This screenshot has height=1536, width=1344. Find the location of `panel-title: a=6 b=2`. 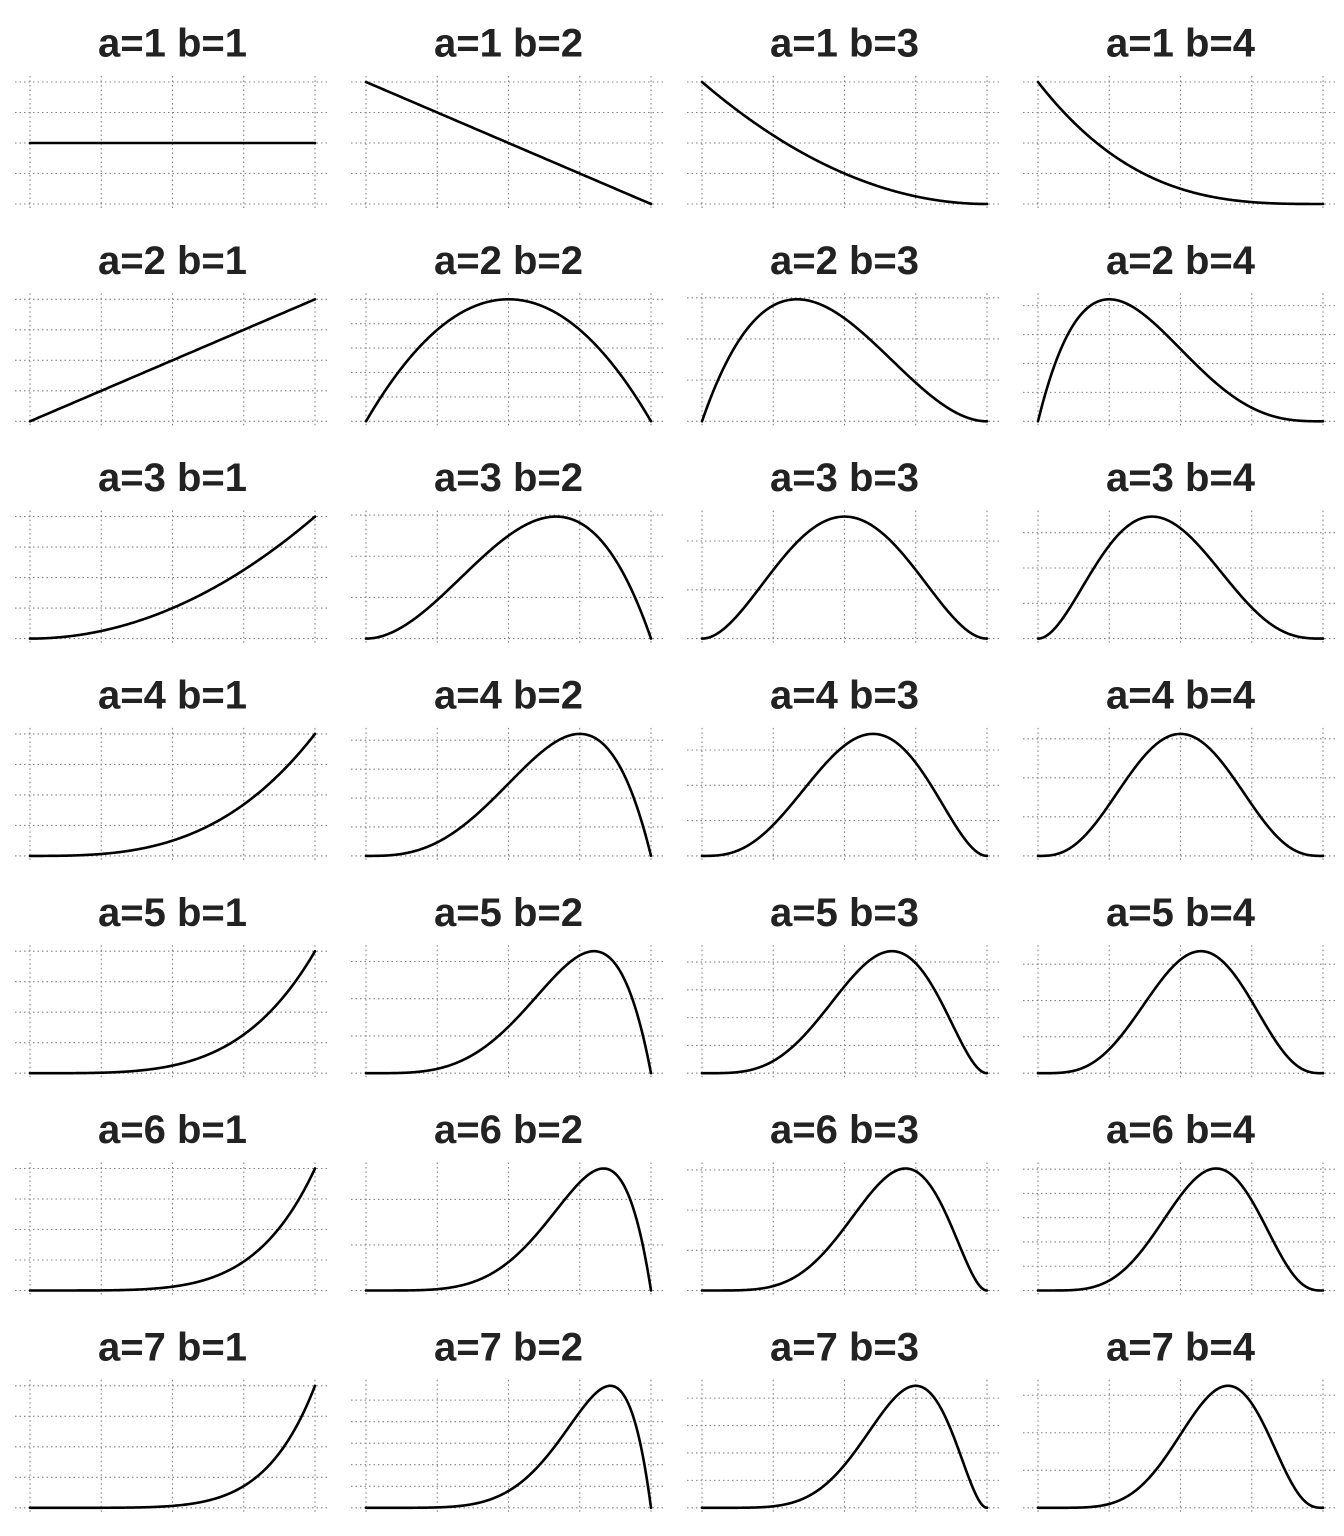

panel-title: a=6 b=2 is located at coordinates (508, 1130).